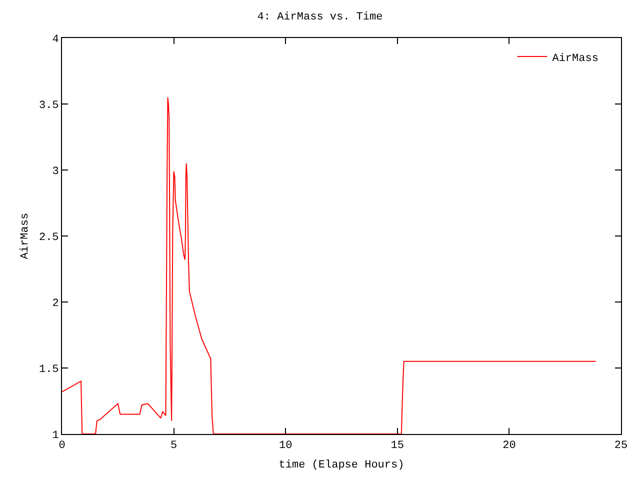 The width and height of the screenshot is (640, 480). What do you see at coordinates (55, 304) in the screenshot?
I see `y-tick-label: 2` at bounding box center [55, 304].